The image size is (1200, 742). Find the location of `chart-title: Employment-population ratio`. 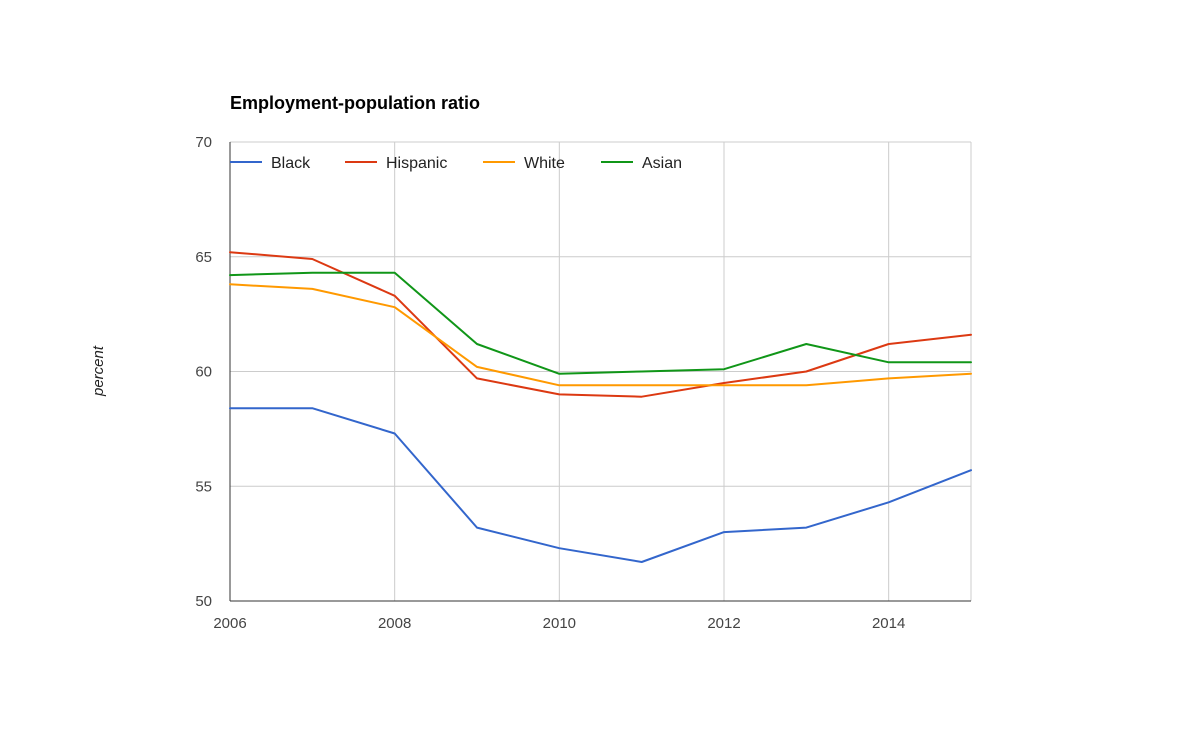

chart-title: Employment-population ratio is located at coordinates (355, 103).